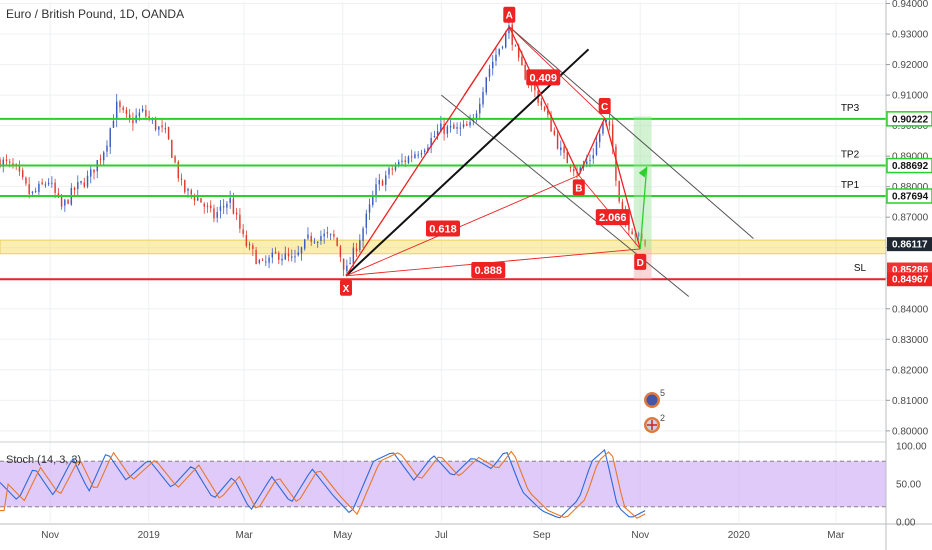  Describe the element at coordinates (612, 217) in the screenshot. I see `ratio-badge: 2.066` at that location.